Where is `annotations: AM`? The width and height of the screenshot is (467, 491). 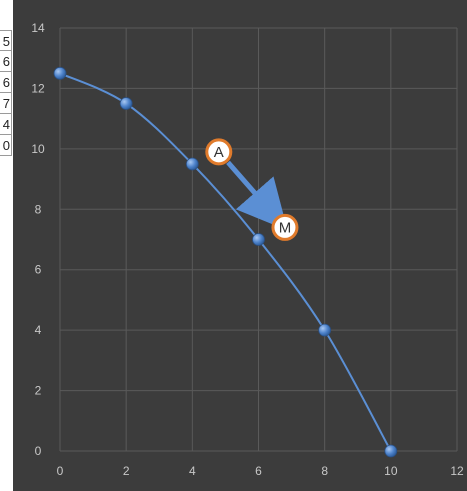 annotations: AM is located at coordinates (252, 189).